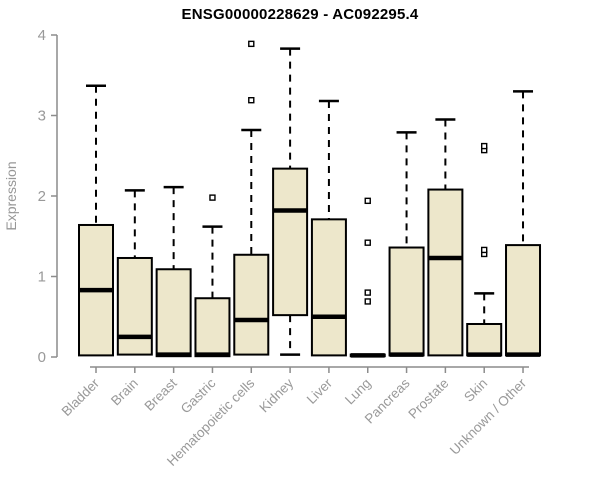  What do you see at coordinates (358, 392) in the screenshot?
I see `x-category-label: Lung` at bounding box center [358, 392].